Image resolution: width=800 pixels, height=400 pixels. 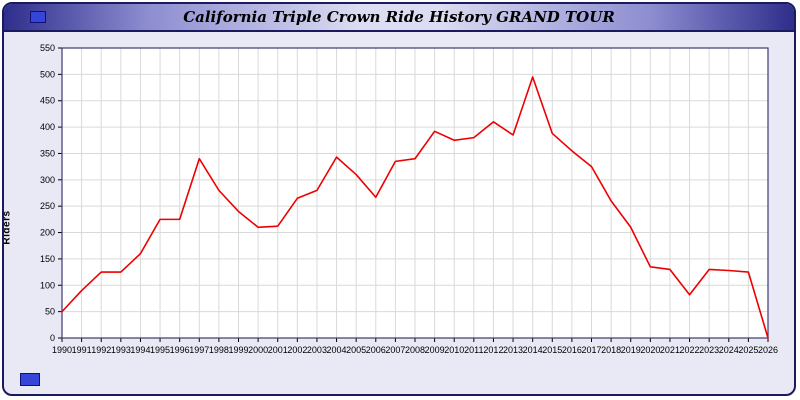 I want to click on svg-text: 500, so click(x=47, y=74).